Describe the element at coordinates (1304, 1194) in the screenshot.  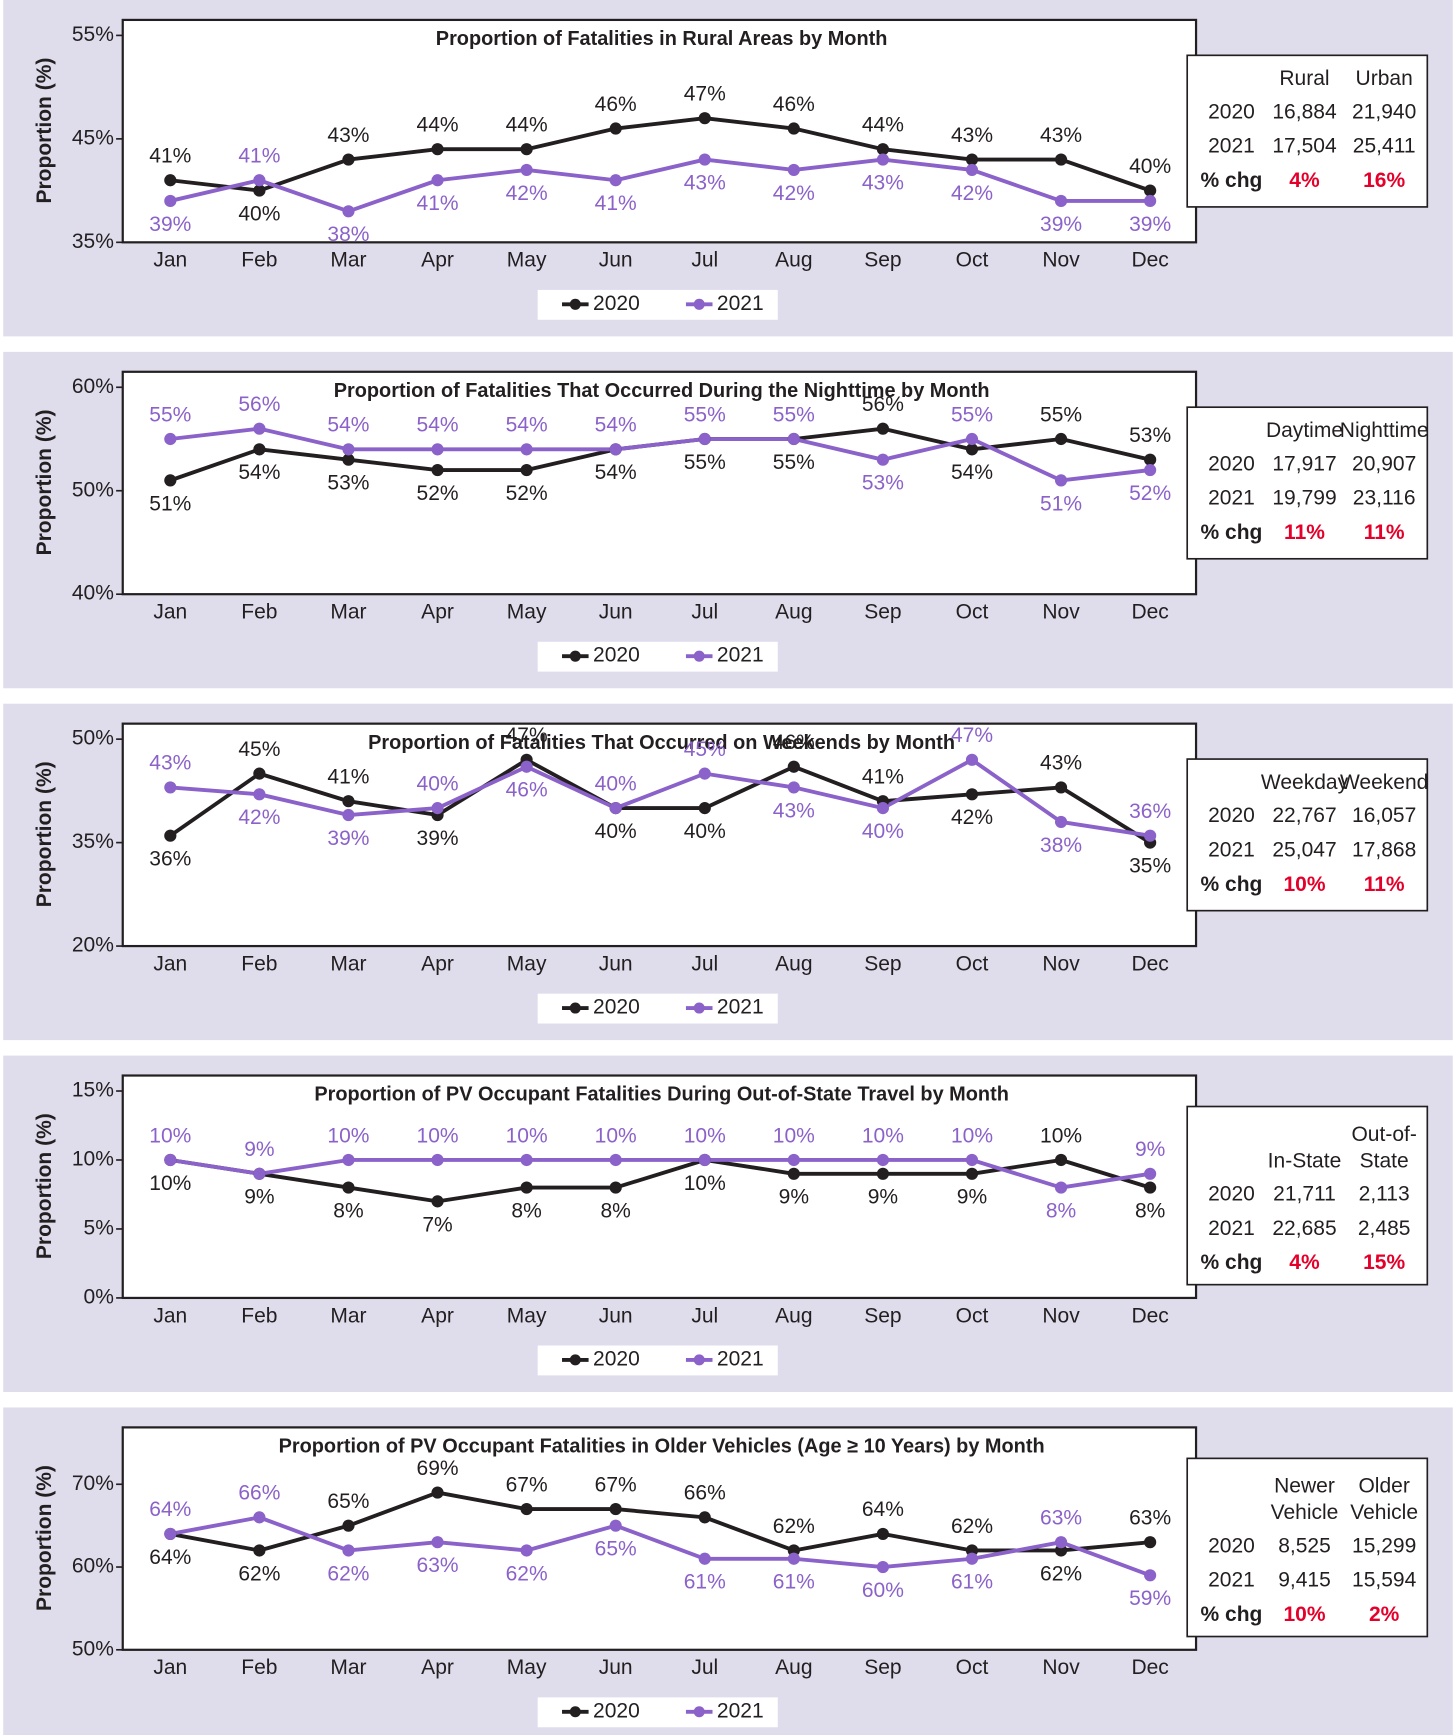
I see `table-cell: 21,711` at that location.